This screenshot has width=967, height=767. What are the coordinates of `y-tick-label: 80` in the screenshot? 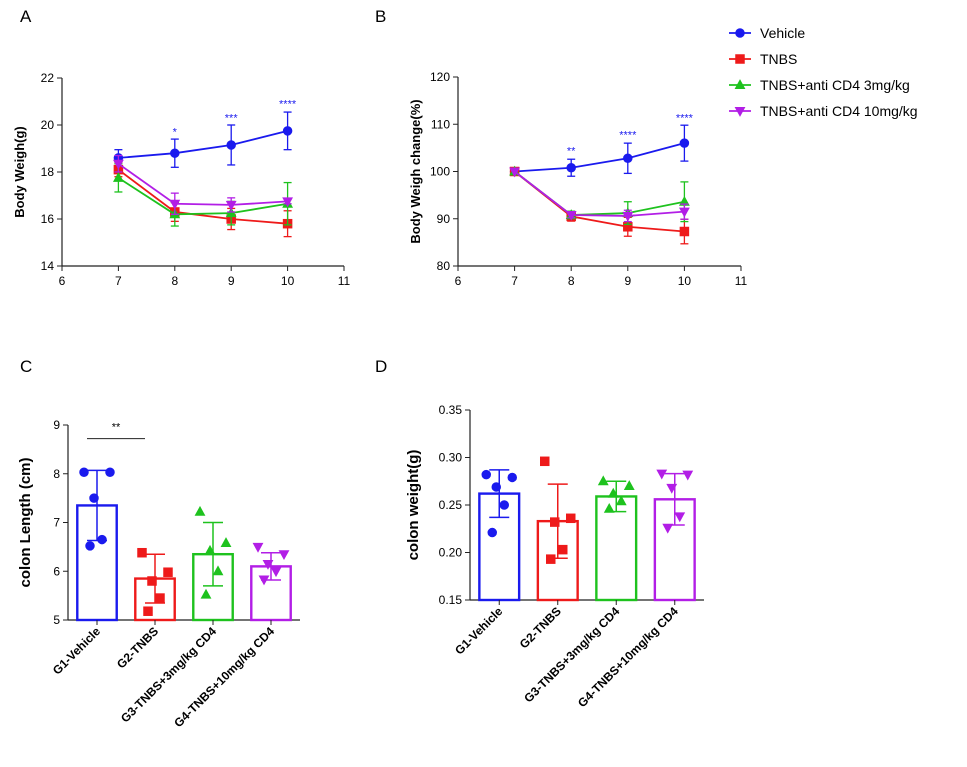 It's located at (444, 266).